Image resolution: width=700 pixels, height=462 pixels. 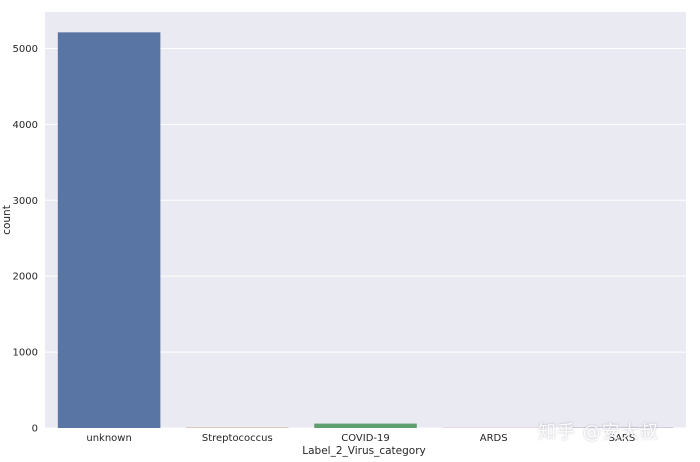 I want to click on y-tick-label: 0, so click(x=35, y=429).